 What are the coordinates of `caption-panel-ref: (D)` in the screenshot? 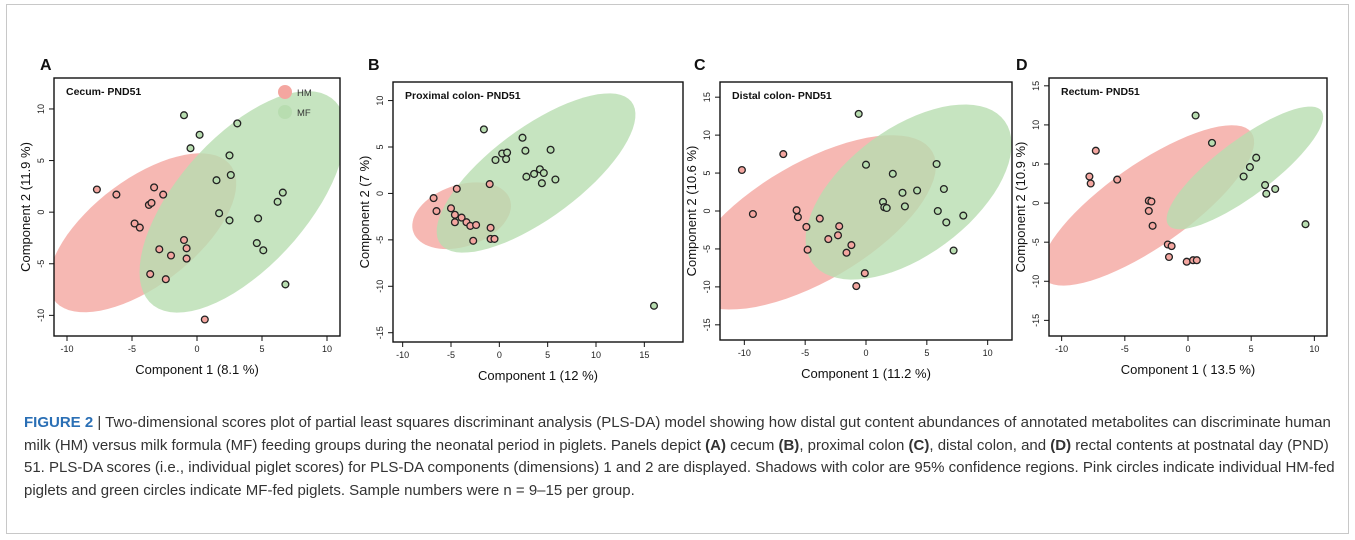 It's located at (1061, 445).